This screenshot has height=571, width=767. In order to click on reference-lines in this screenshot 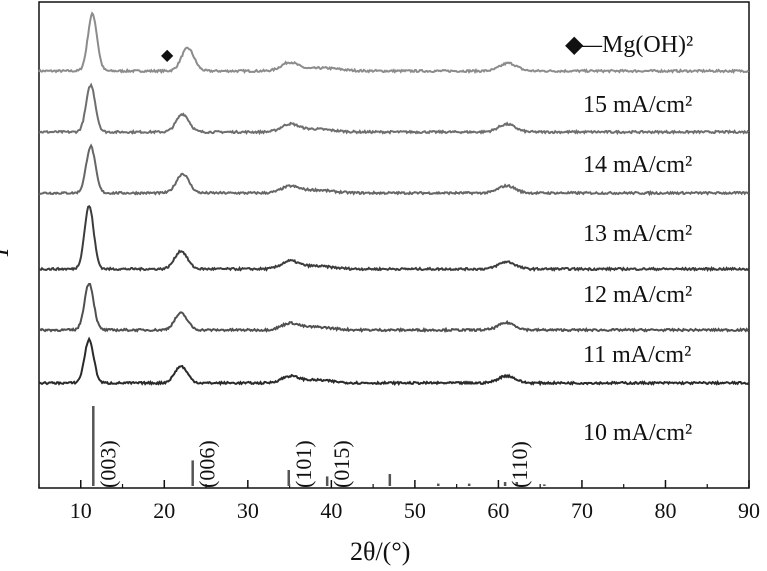, I will do `click(319, 446)`.